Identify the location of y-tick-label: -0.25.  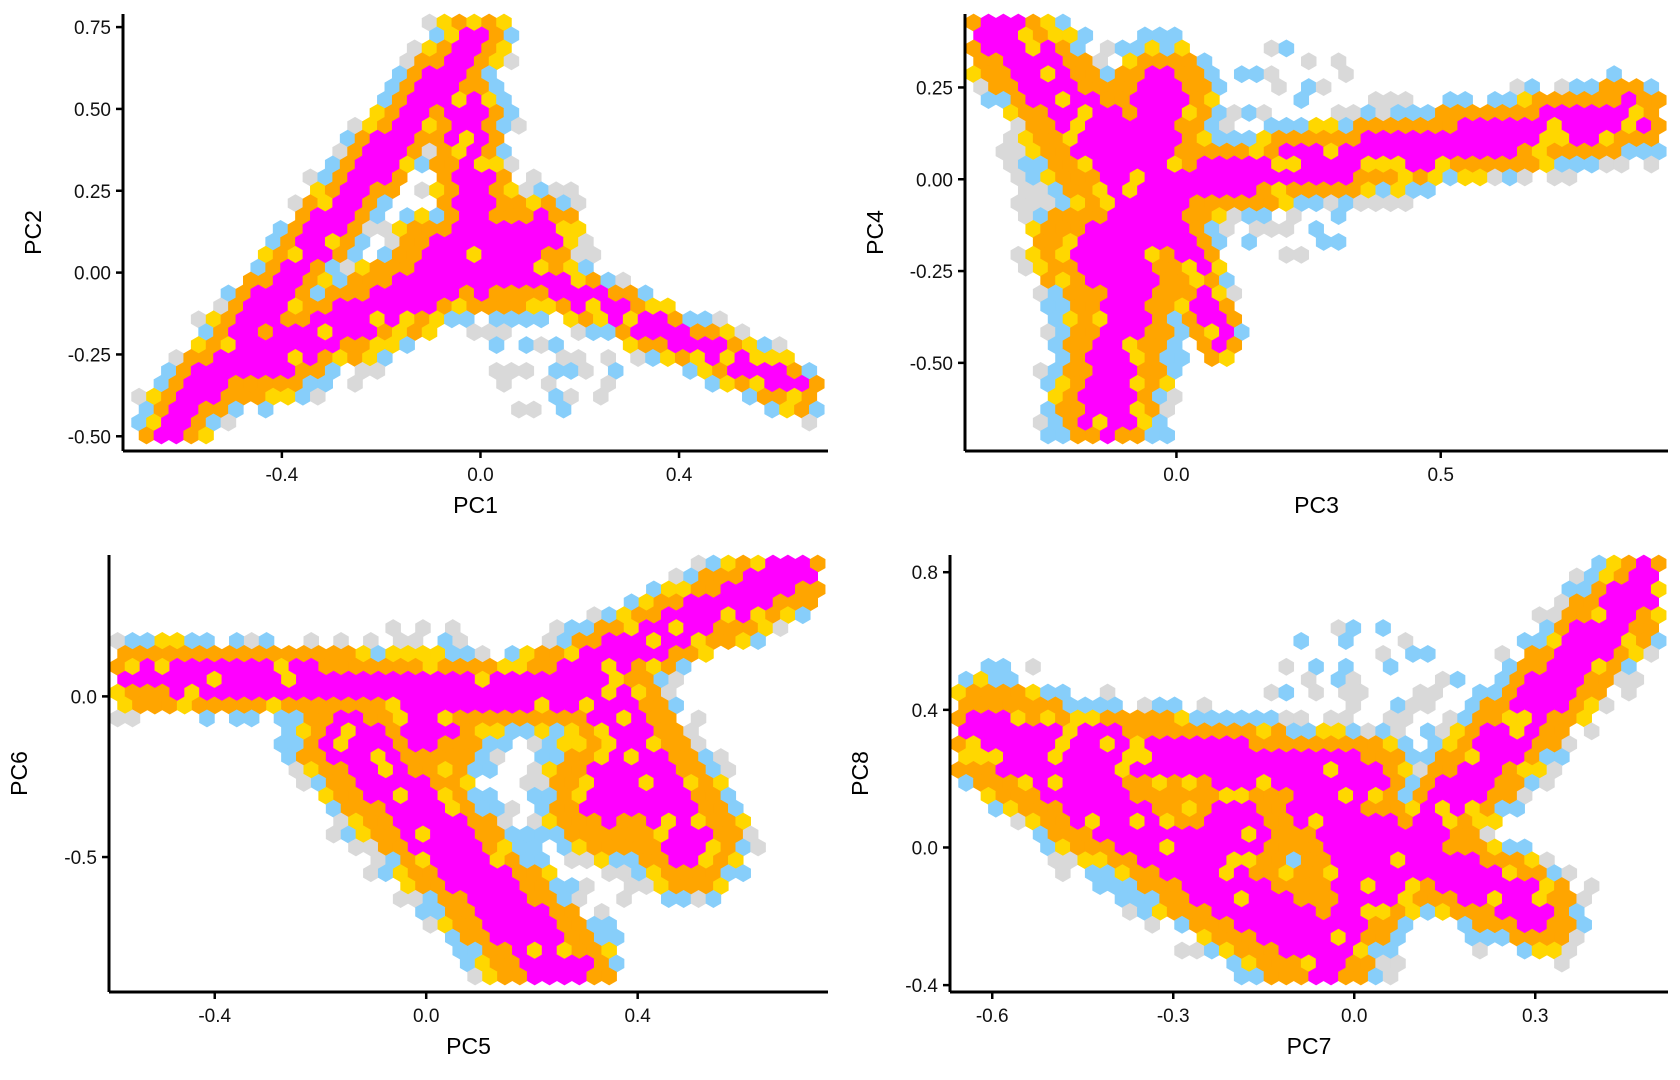
(931, 272).